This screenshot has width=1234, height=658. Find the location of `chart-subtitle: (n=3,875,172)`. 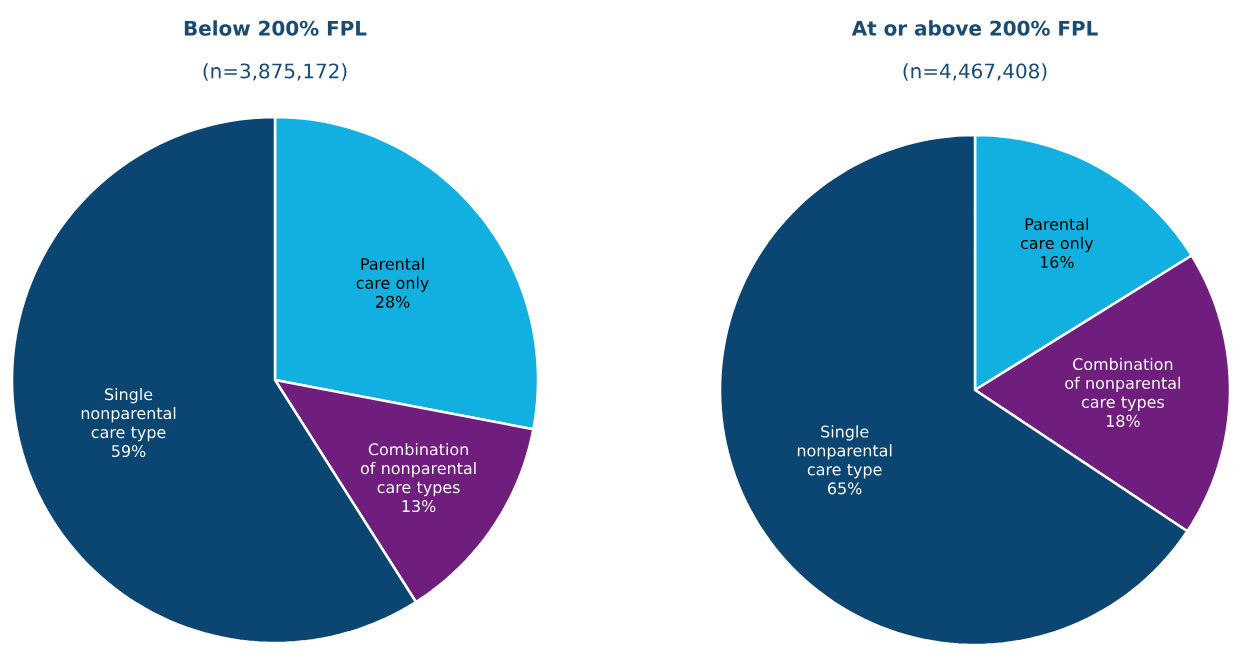

chart-subtitle: (n=3,875,172) is located at coordinates (275, 72).